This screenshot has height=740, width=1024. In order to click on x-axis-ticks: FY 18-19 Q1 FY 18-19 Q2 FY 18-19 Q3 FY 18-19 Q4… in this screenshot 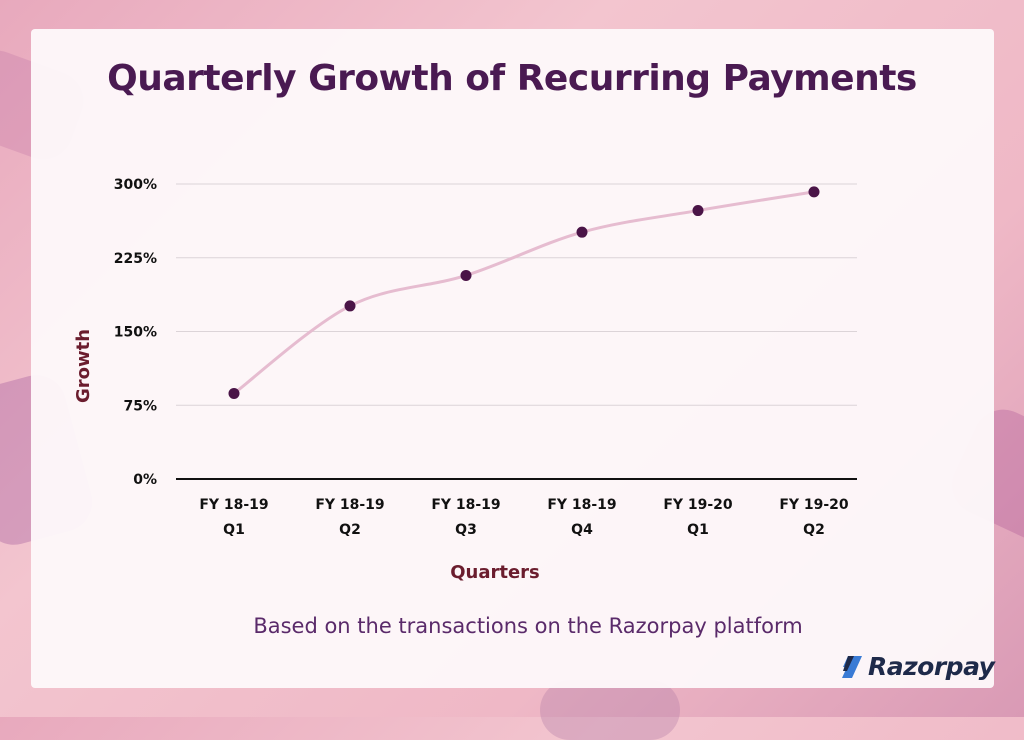, I will do `click(524, 517)`.